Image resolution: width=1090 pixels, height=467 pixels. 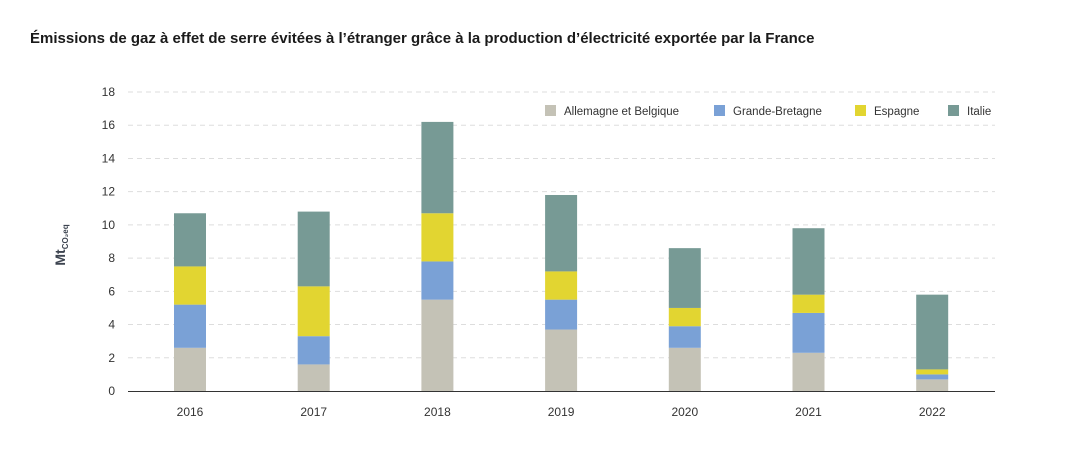 What do you see at coordinates (190, 412) in the screenshot?
I see `x-tick-label: 2016` at bounding box center [190, 412].